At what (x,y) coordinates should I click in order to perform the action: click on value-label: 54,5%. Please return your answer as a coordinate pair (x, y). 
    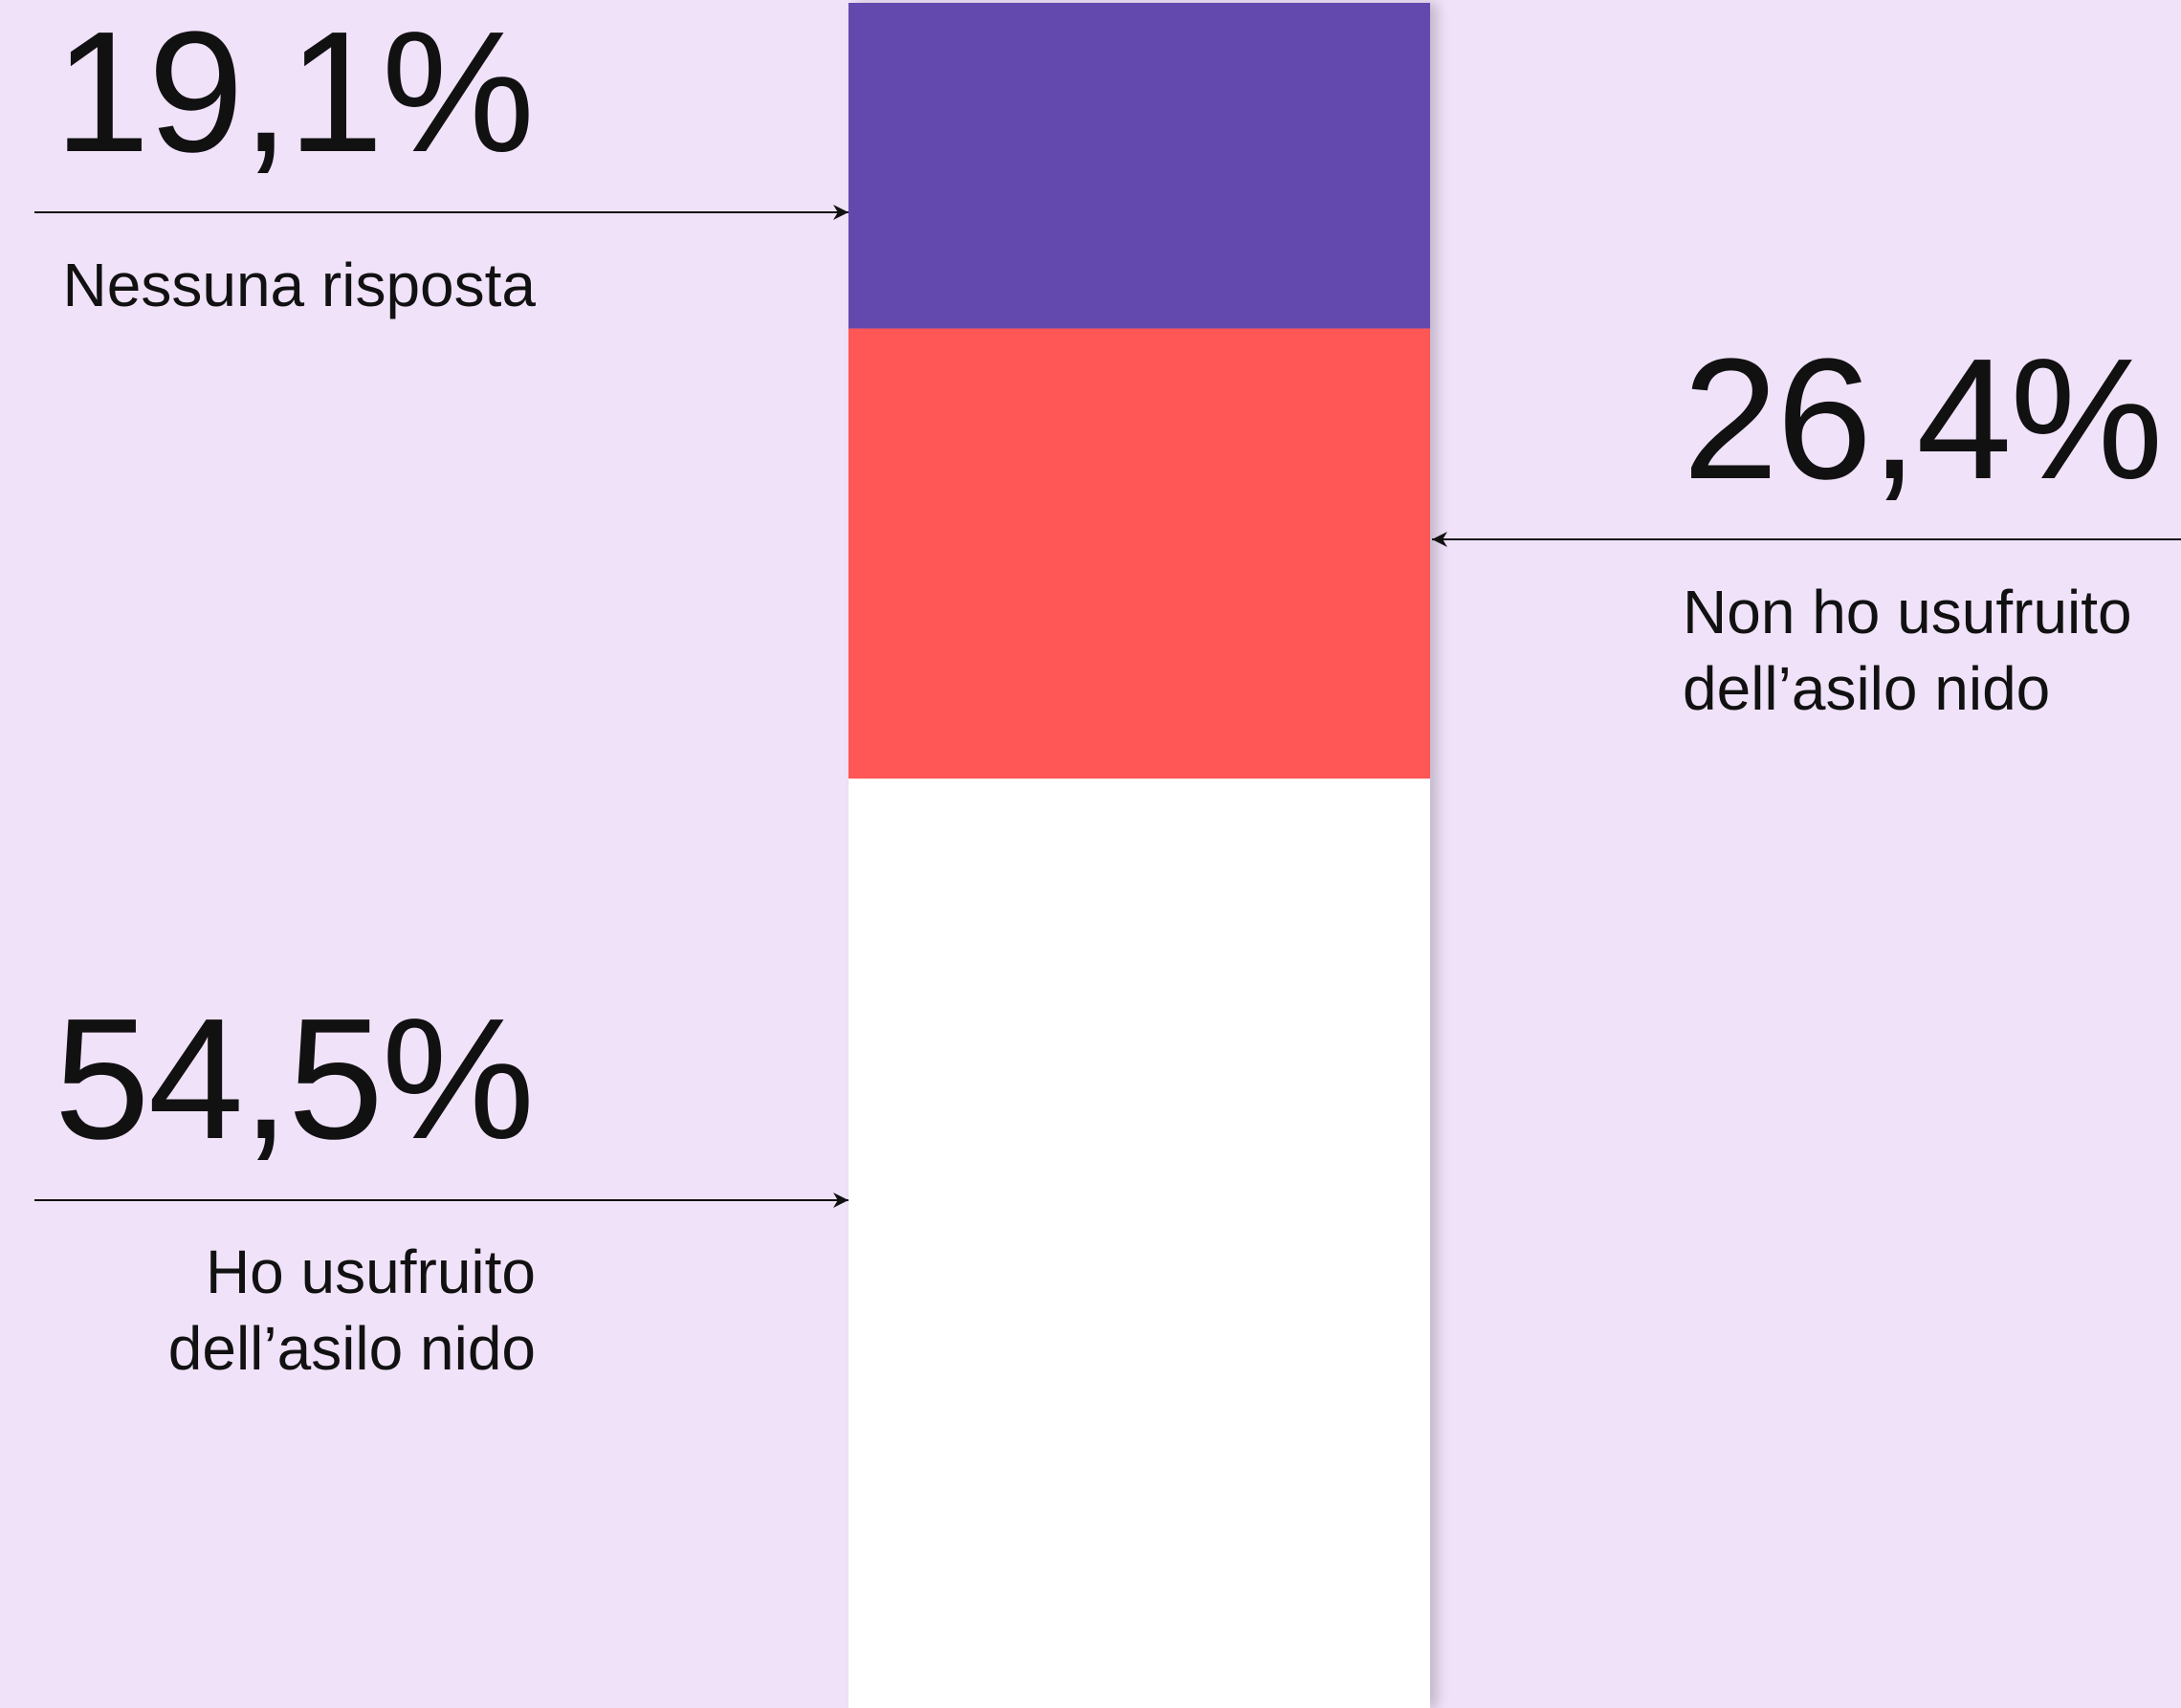
    Looking at the image, I should click on (294, 1079).